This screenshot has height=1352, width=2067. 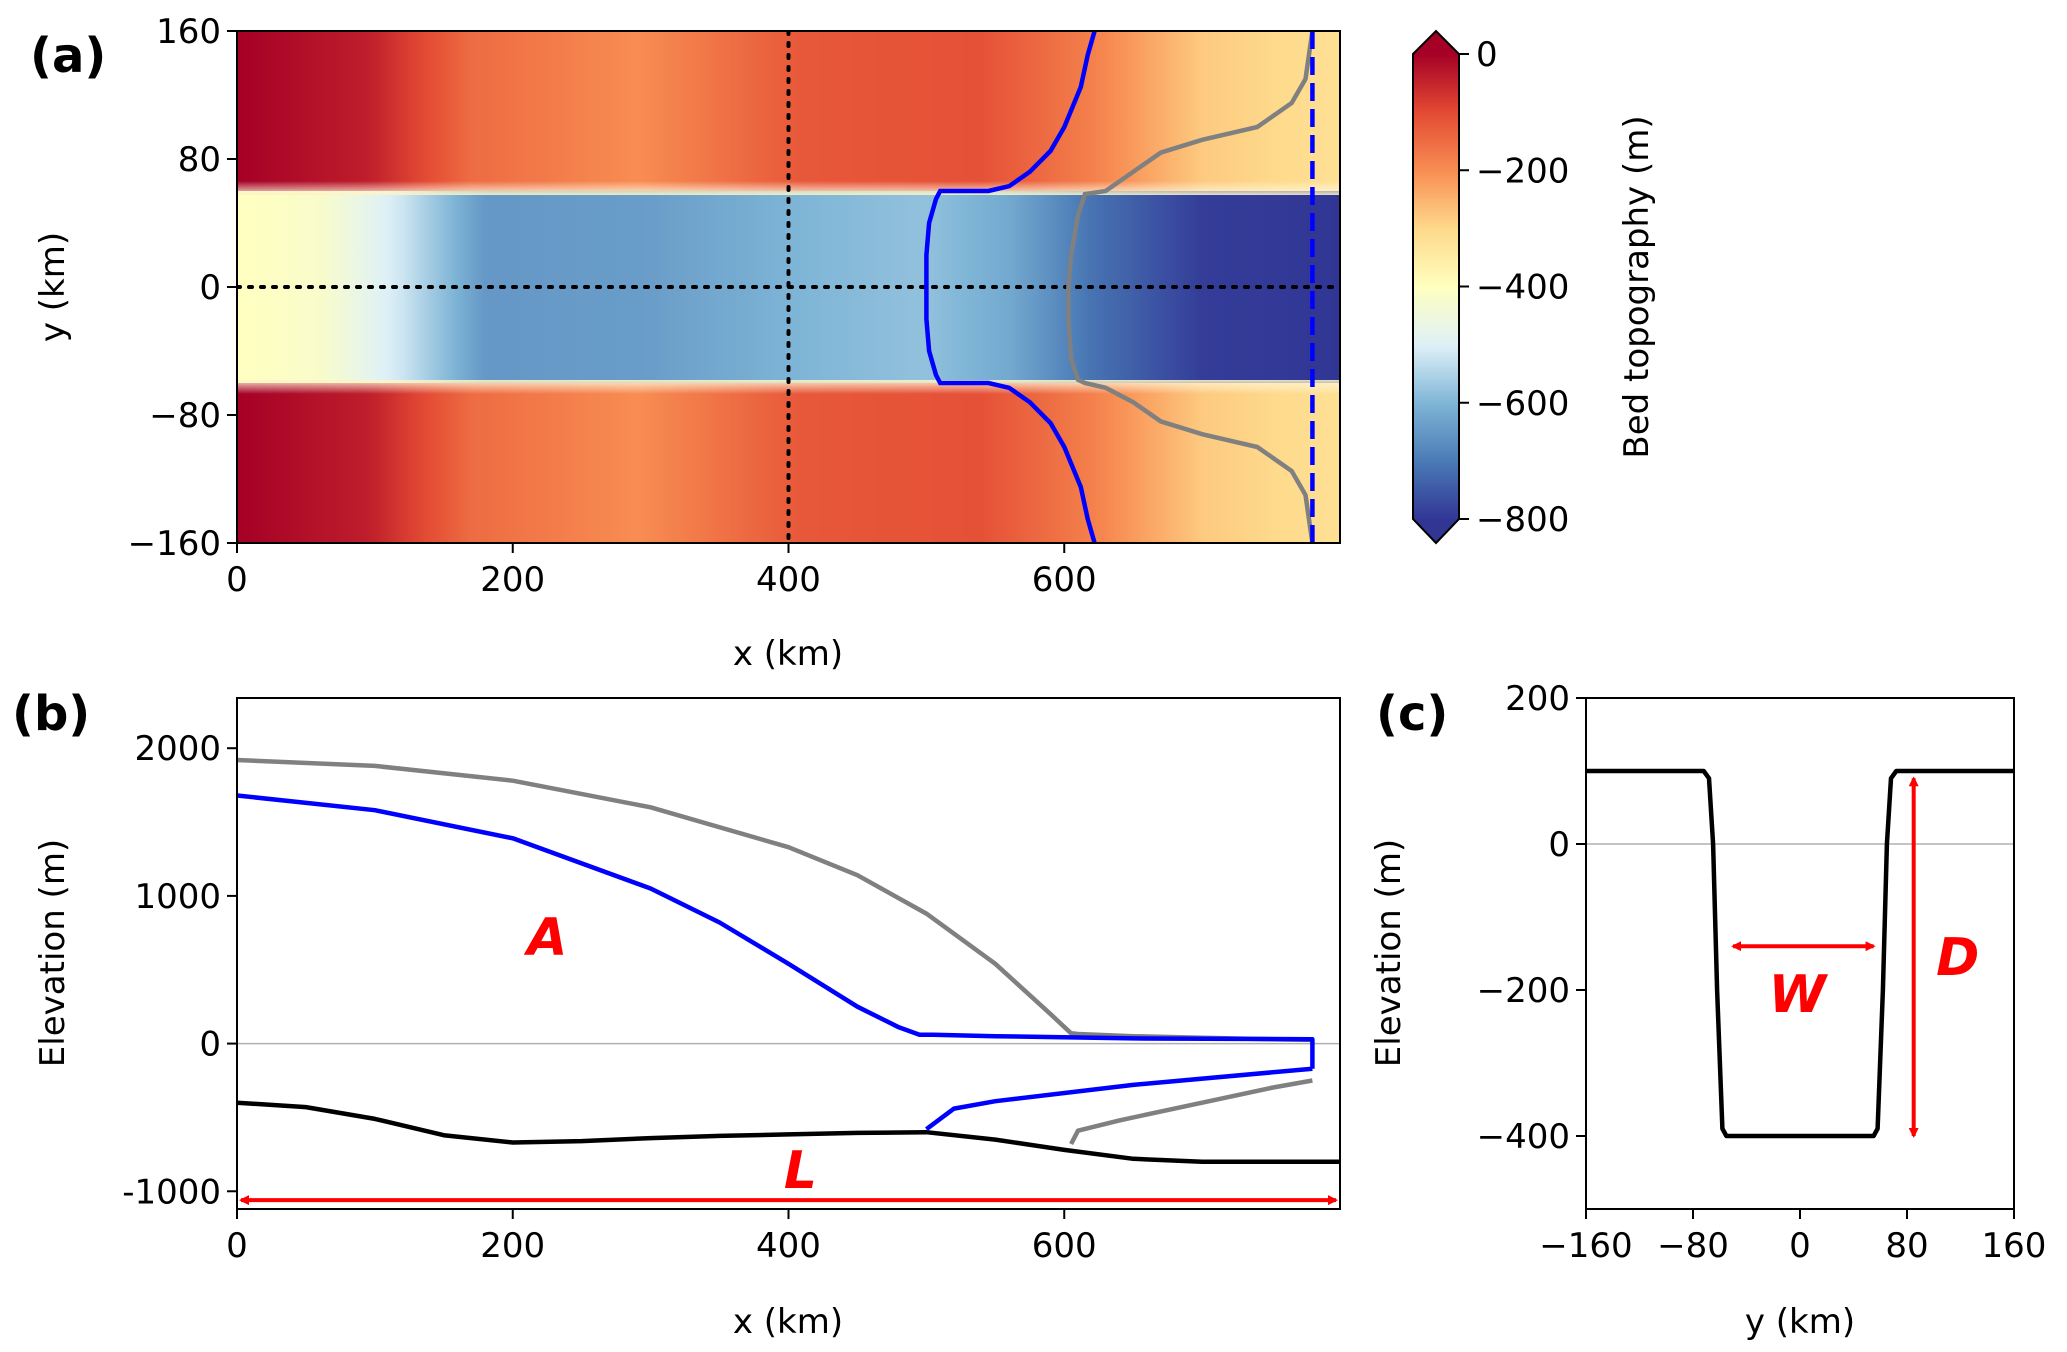 What do you see at coordinates (1190, 287) in the screenshot?
I see `gray-grounding-line` at bounding box center [1190, 287].